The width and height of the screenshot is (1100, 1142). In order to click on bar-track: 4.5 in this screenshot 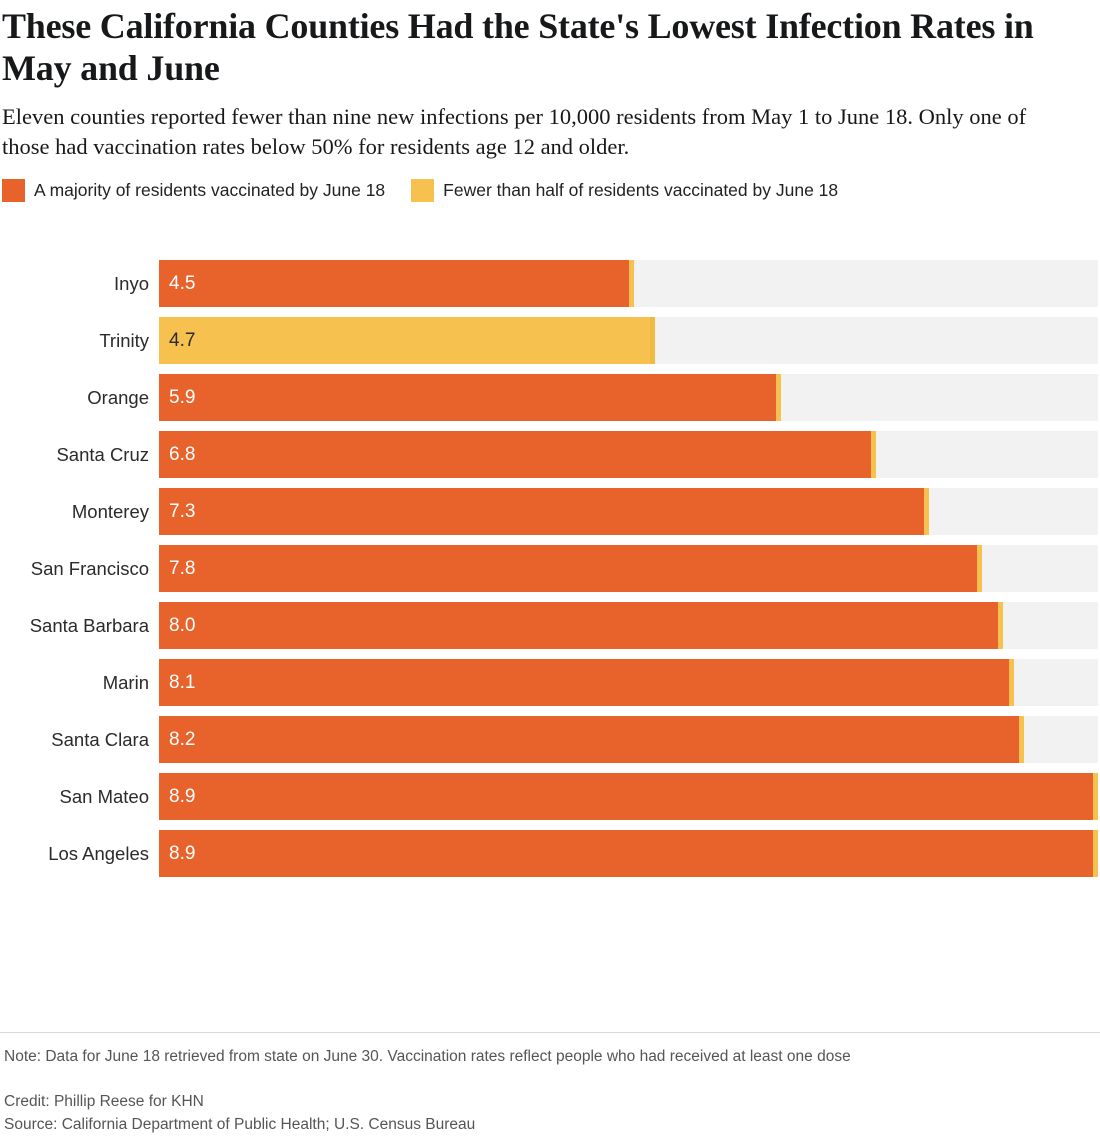, I will do `click(628, 283)`.